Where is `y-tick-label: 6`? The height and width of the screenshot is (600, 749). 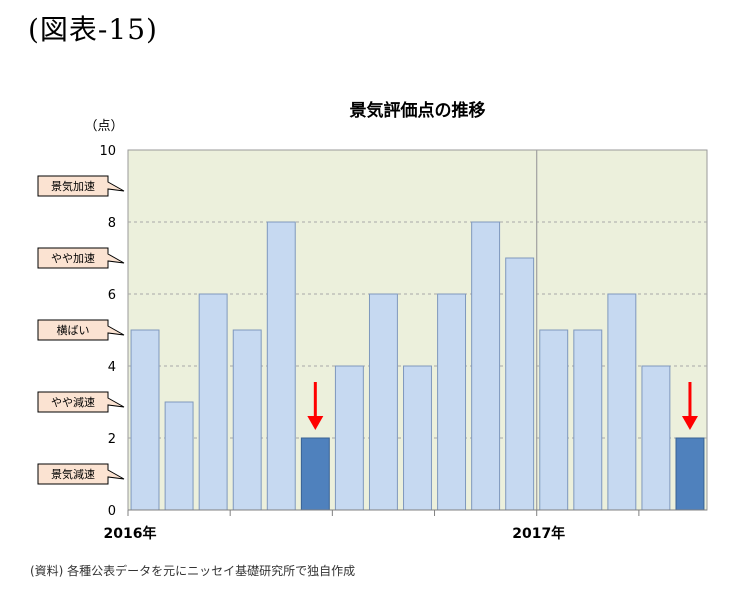
y-tick-label: 6 is located at coordinates (112, 295).